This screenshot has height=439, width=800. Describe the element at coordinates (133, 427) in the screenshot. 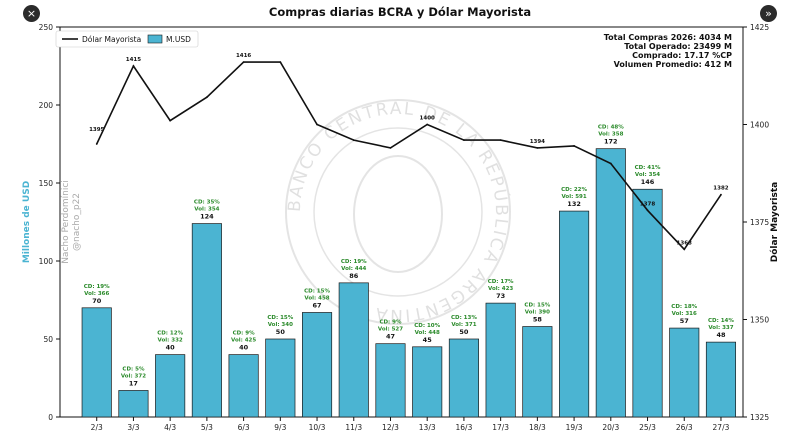

I see `x-tick-label: 3/3` at that location.